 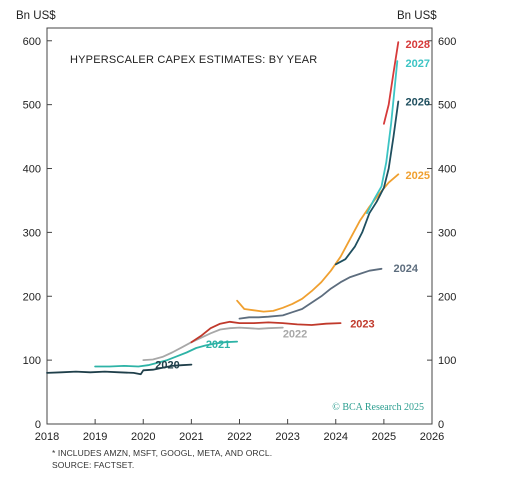 What do you see at coordinates (191, 437) in the screenshot?
I see `x-tick-label: 2021` at bounding box center [191, 437].